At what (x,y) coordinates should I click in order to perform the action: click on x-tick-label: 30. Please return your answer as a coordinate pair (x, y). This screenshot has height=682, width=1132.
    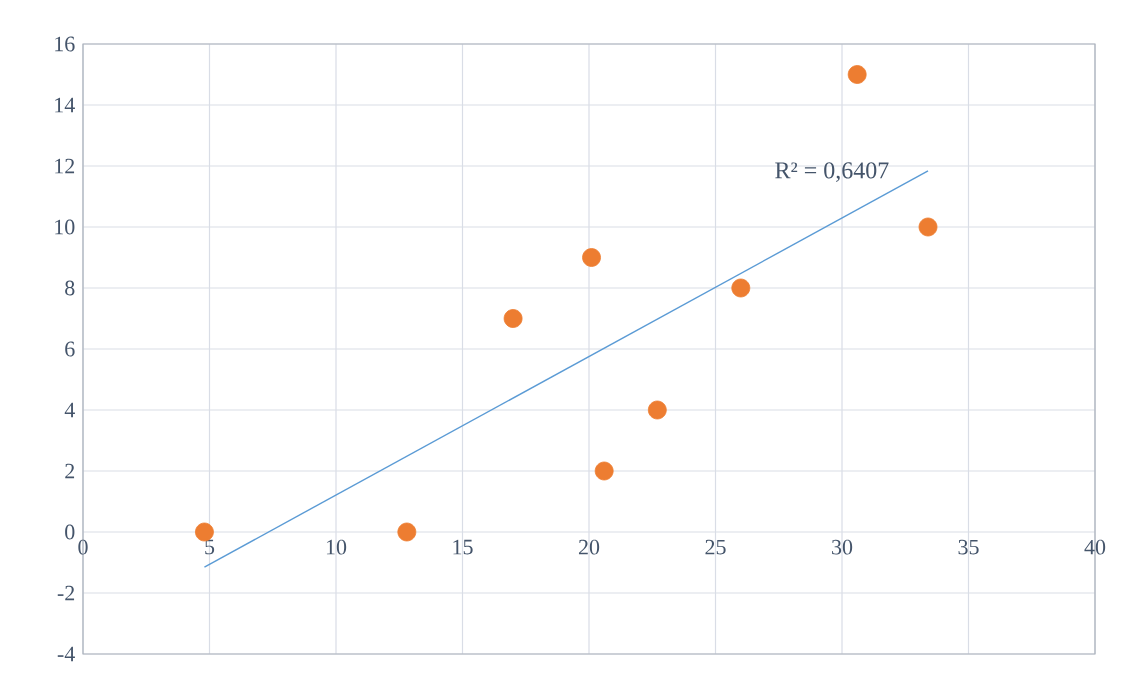
    Looking at the image, I should click on (842, 547).